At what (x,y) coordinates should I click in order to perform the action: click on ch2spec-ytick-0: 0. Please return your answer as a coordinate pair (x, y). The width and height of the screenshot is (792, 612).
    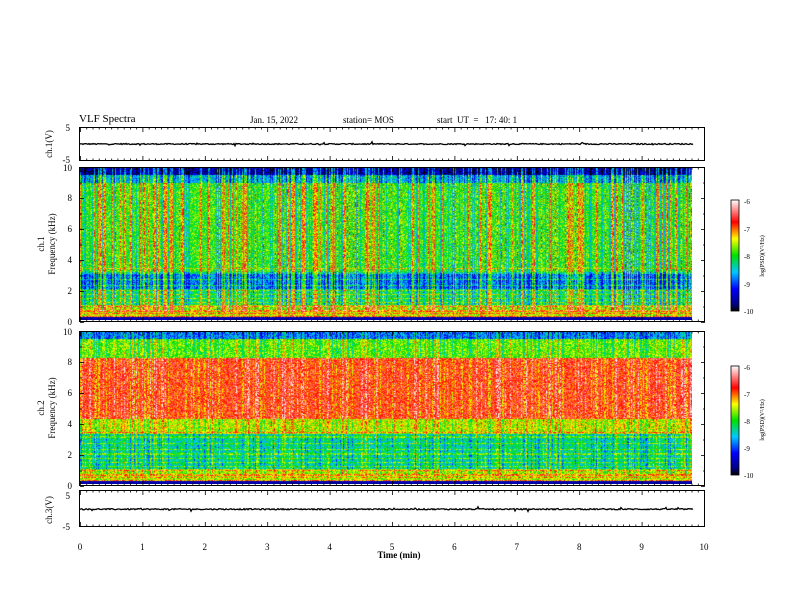
    Looking at the image, I should click on (70, 486).